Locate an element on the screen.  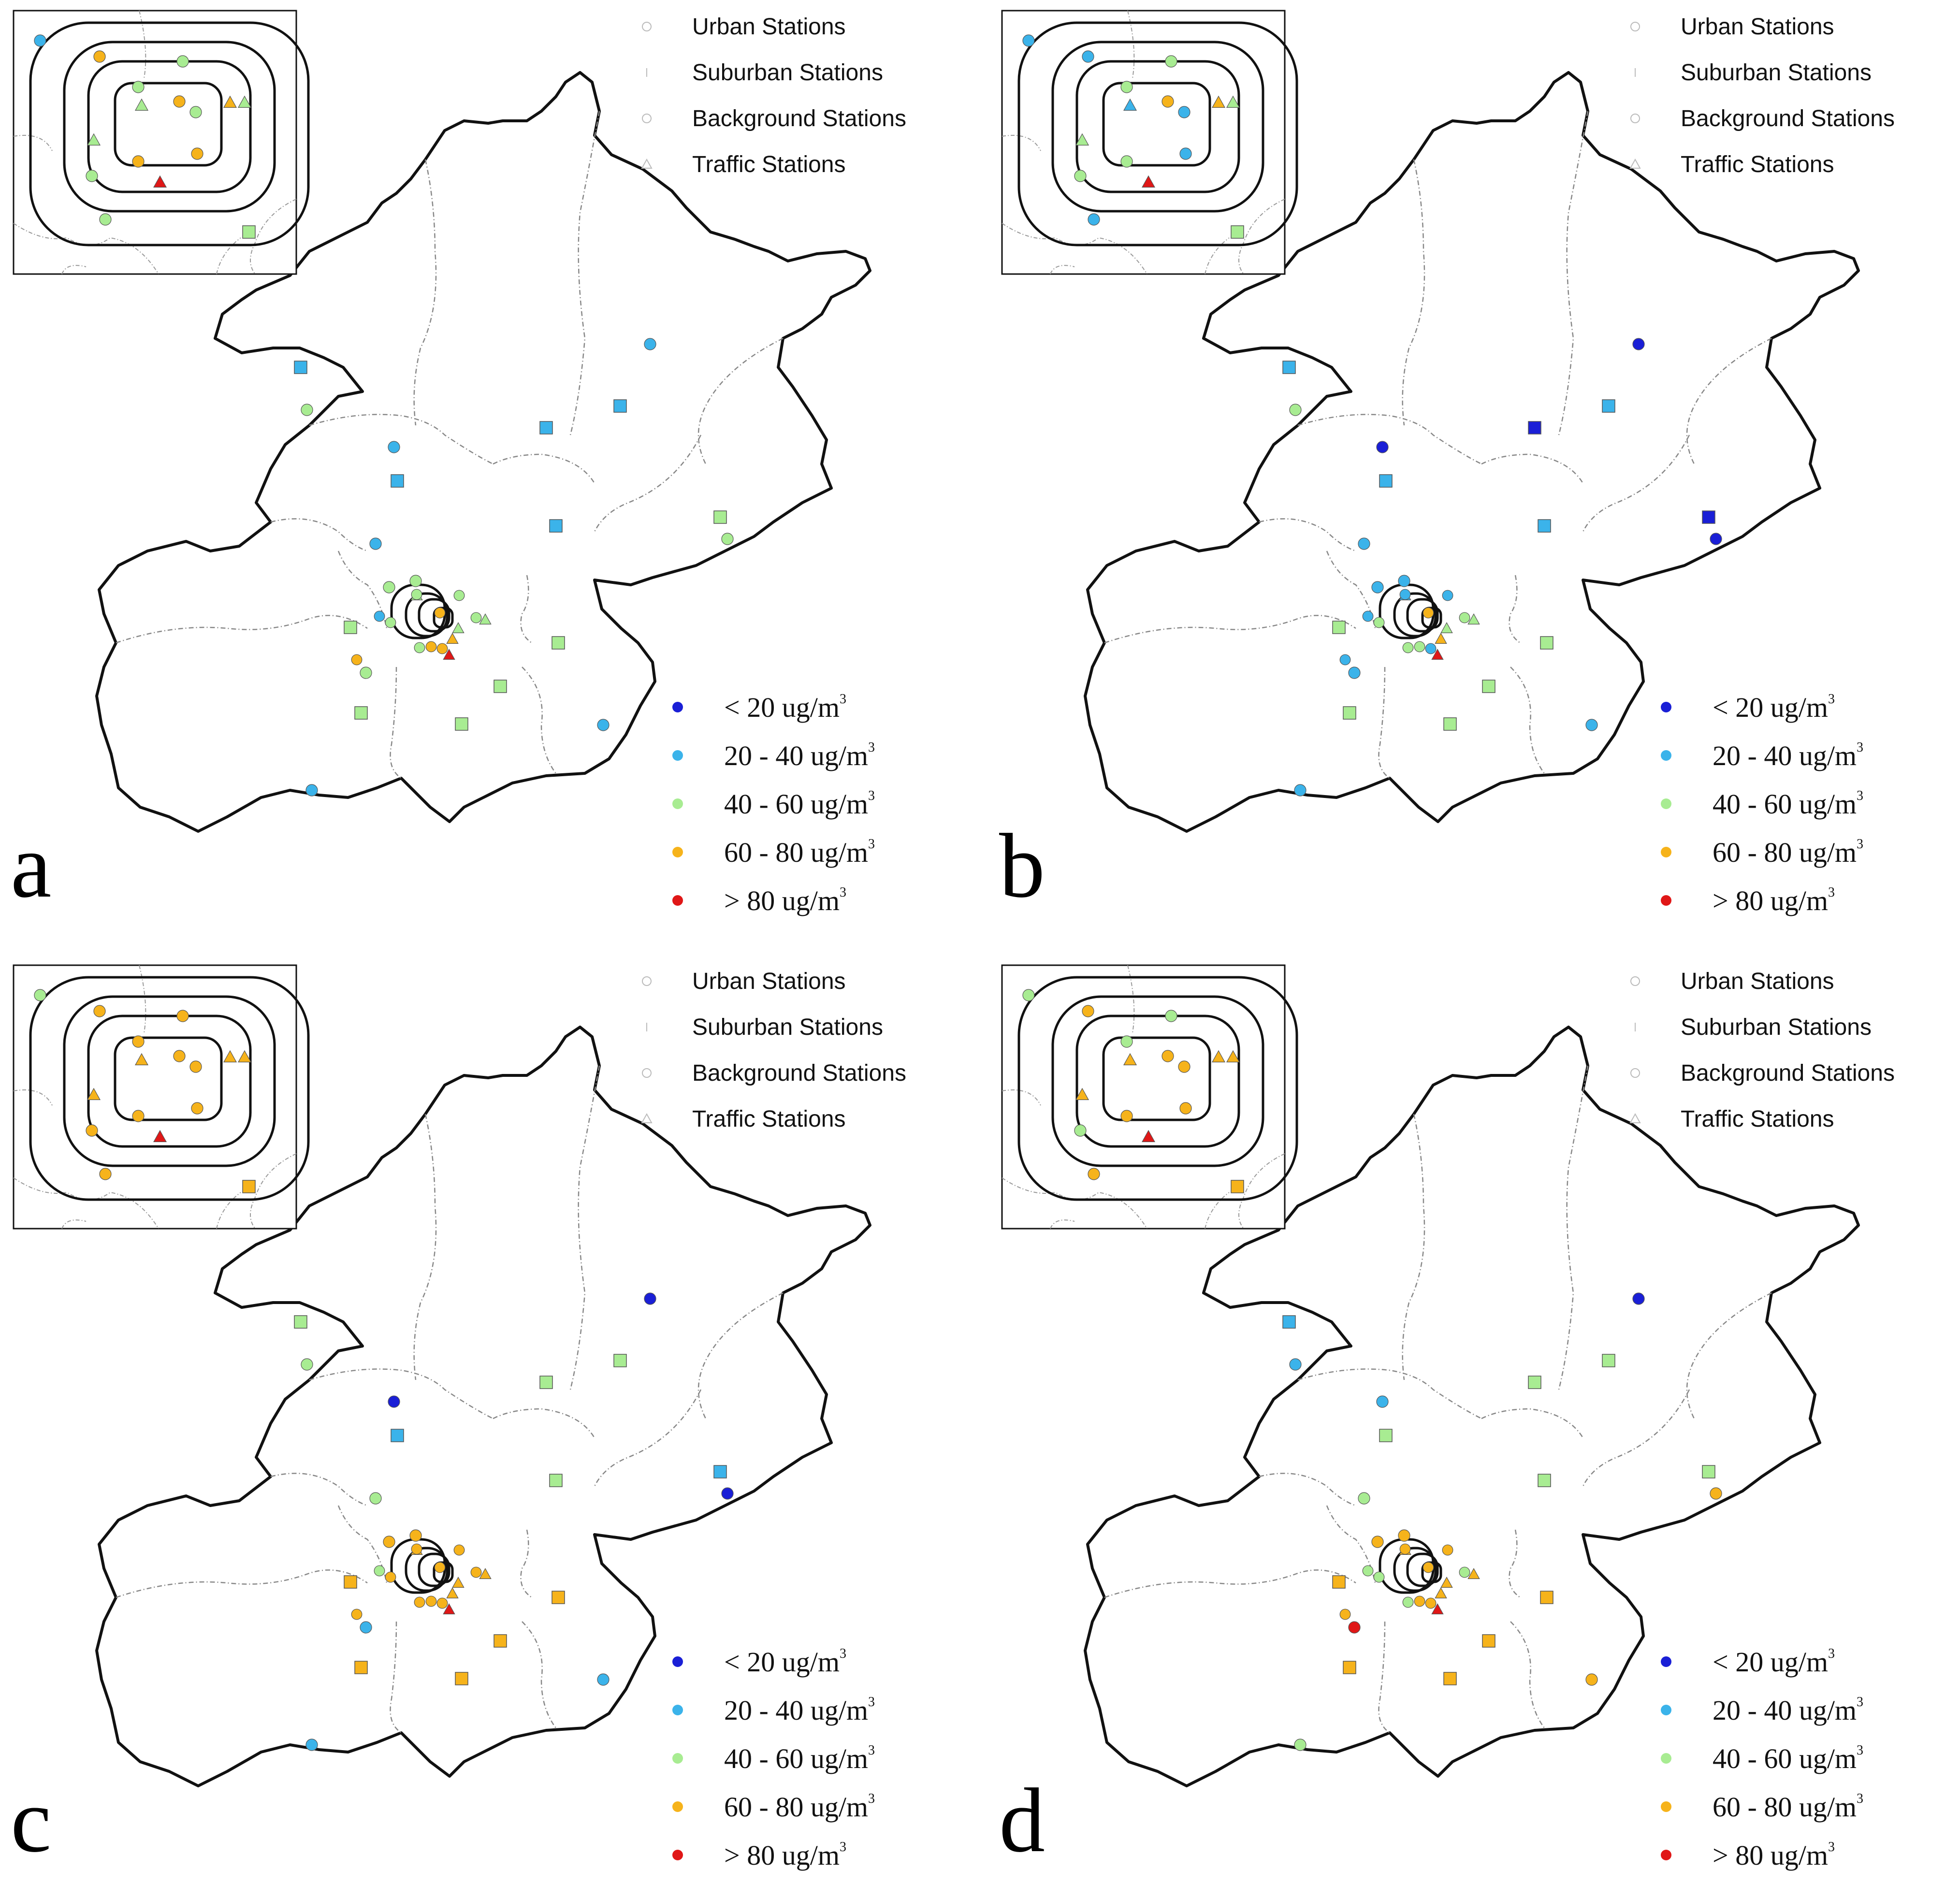
panel-letter: a is located at coordinates (31, 866).